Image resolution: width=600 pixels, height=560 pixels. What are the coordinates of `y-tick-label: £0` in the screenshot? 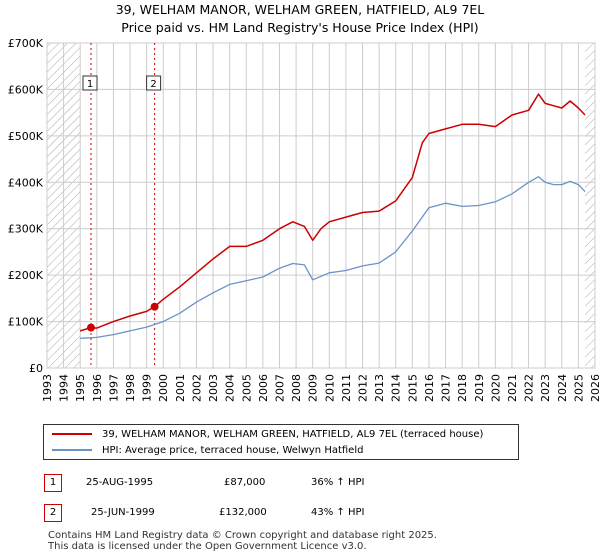 It's located at (36, 368).